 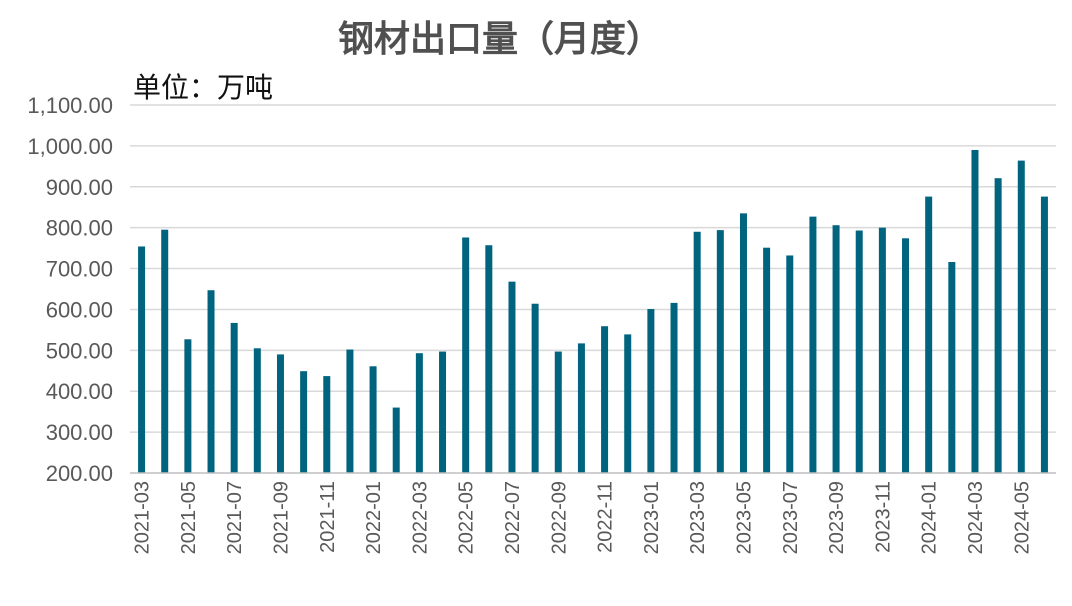 What do you see at coordinates (79, 187) in the screenshot?
I see `y-tick-label: 900.00` at bounding box center [79, 187].